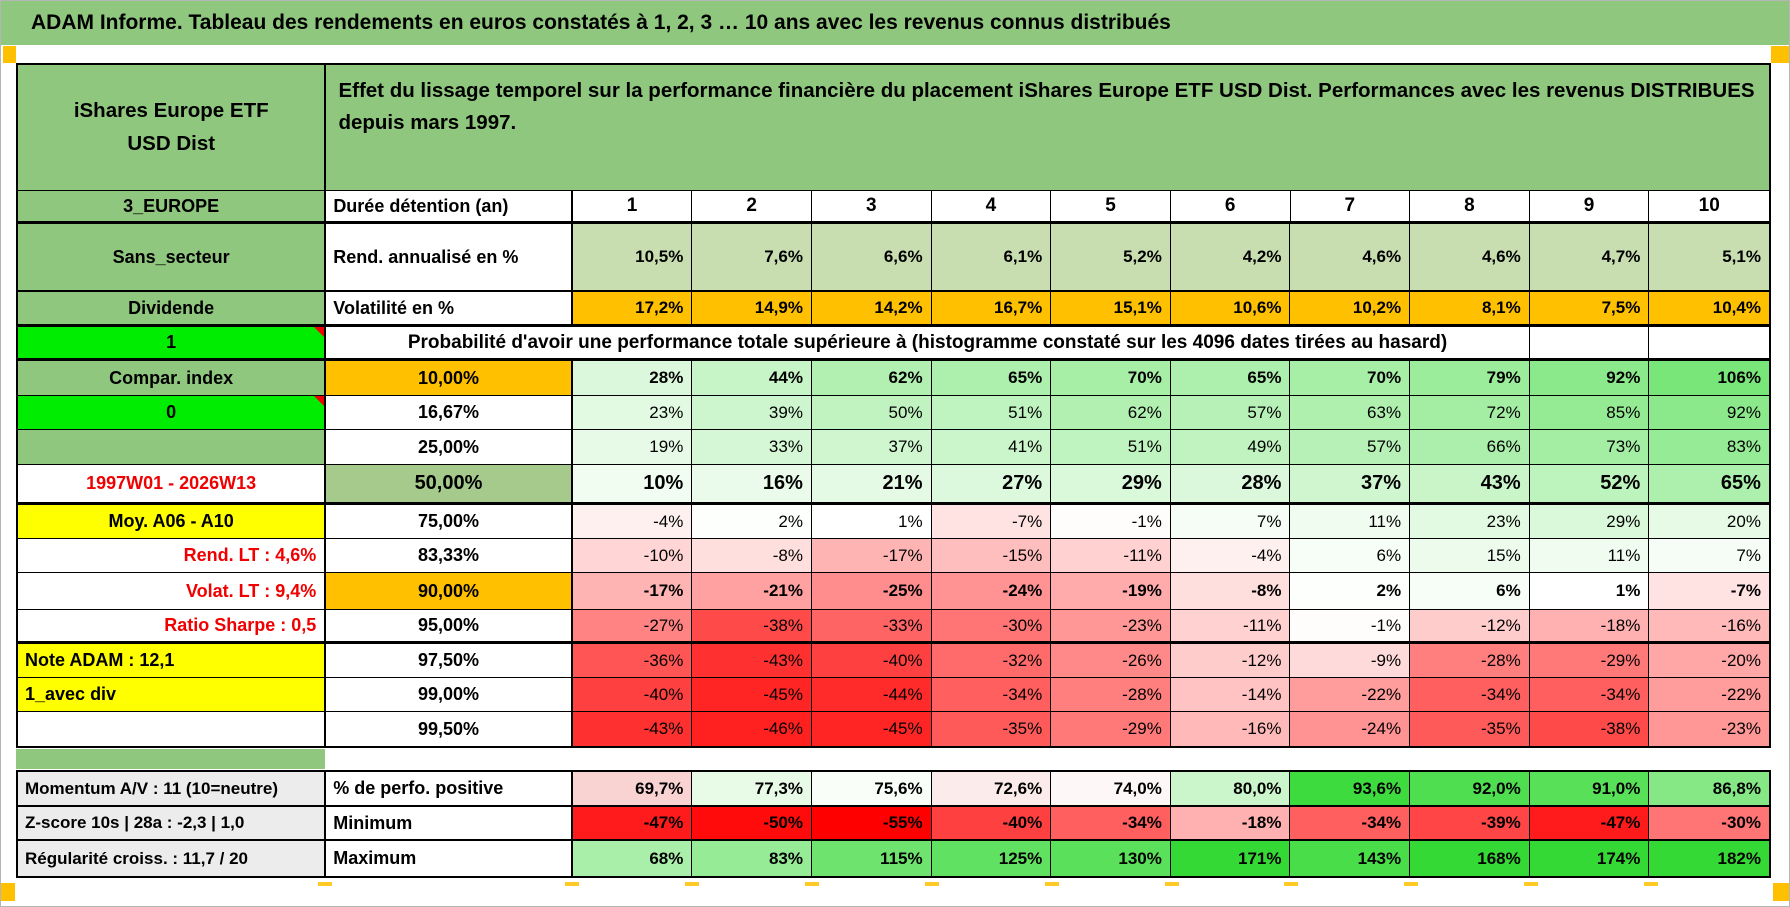 The width and height of the screenshot is (1790, 907). I want to click on summary-value: -55%, so click(871, 824).